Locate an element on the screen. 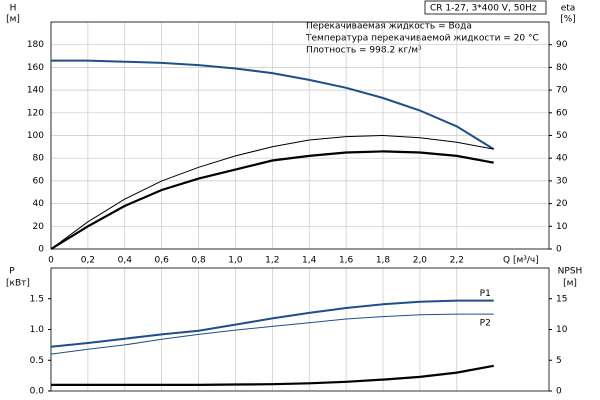 The height and width of the screenshot is (400, 600). y-axis-title: P is located at coordinates (12, 272).